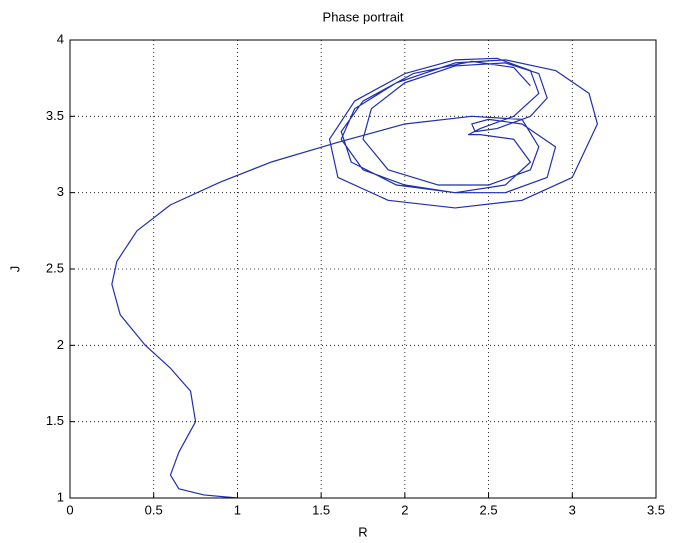  What do you see at coordinates (55, 267) in the screenshot?
I see `y-tick-label: 2.5` at bounding box center [55, 267].